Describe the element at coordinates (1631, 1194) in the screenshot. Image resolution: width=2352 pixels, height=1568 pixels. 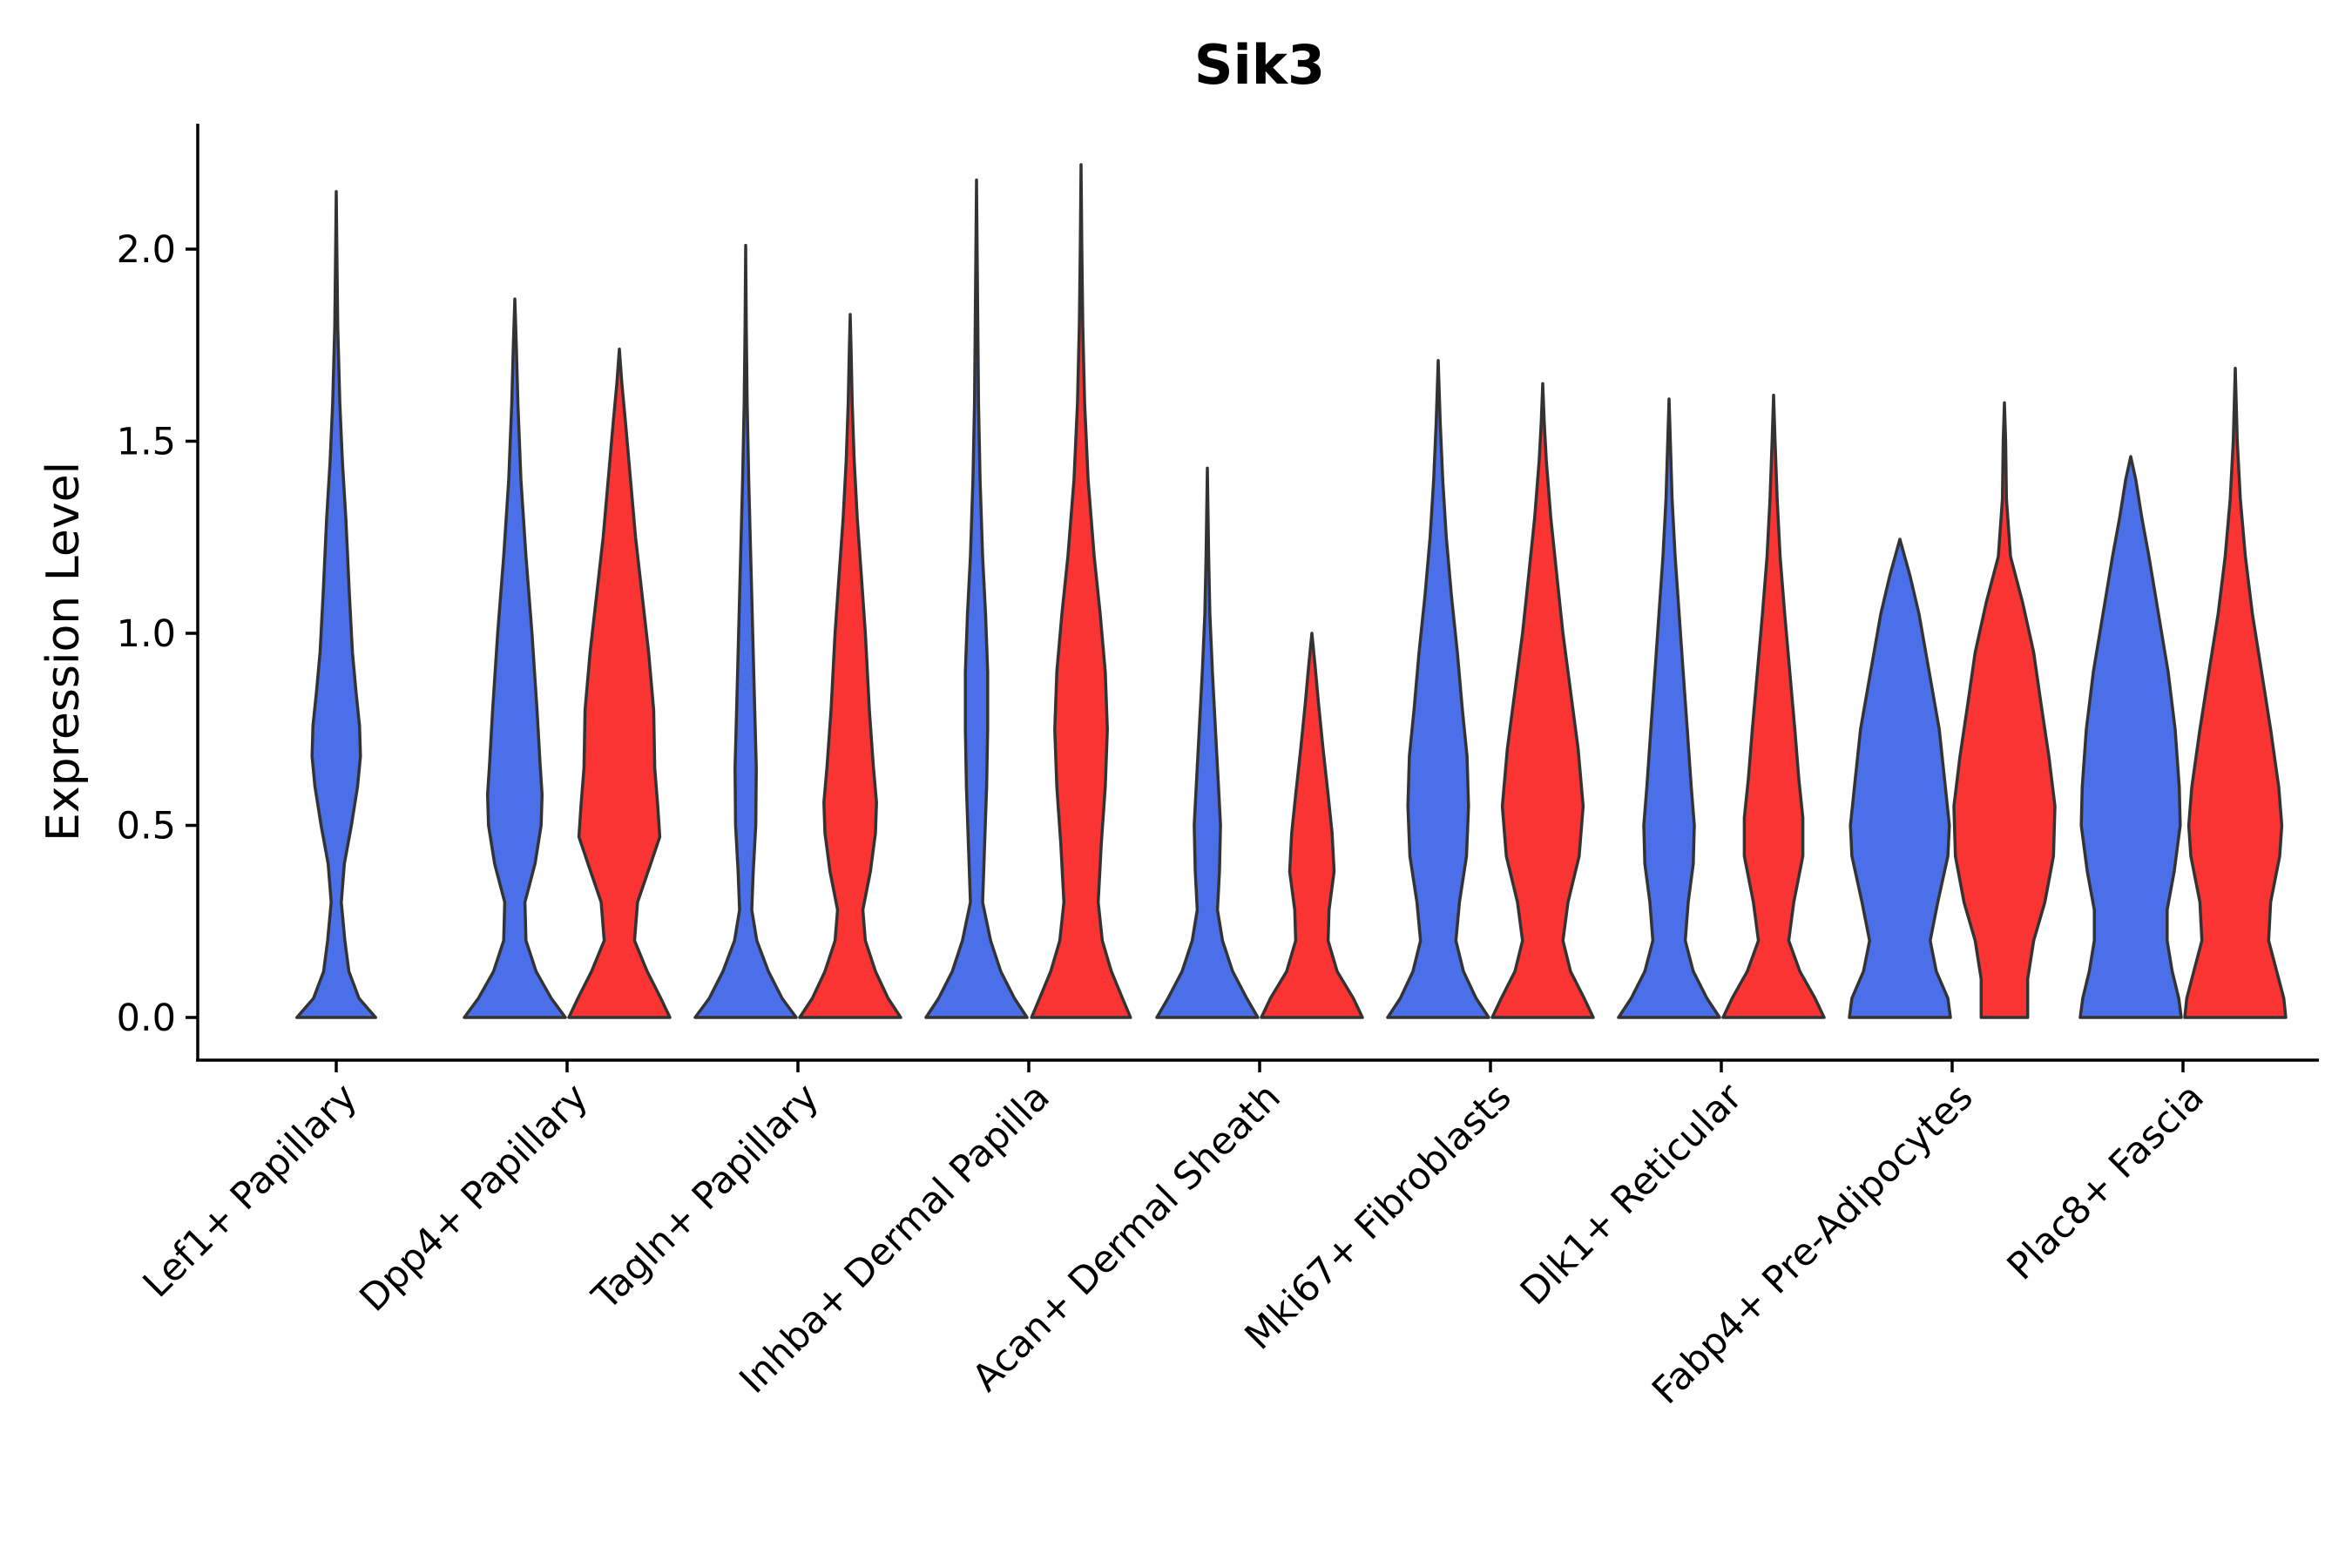
I see `x-tick-label: Dlk1+ Reticular` at that location.